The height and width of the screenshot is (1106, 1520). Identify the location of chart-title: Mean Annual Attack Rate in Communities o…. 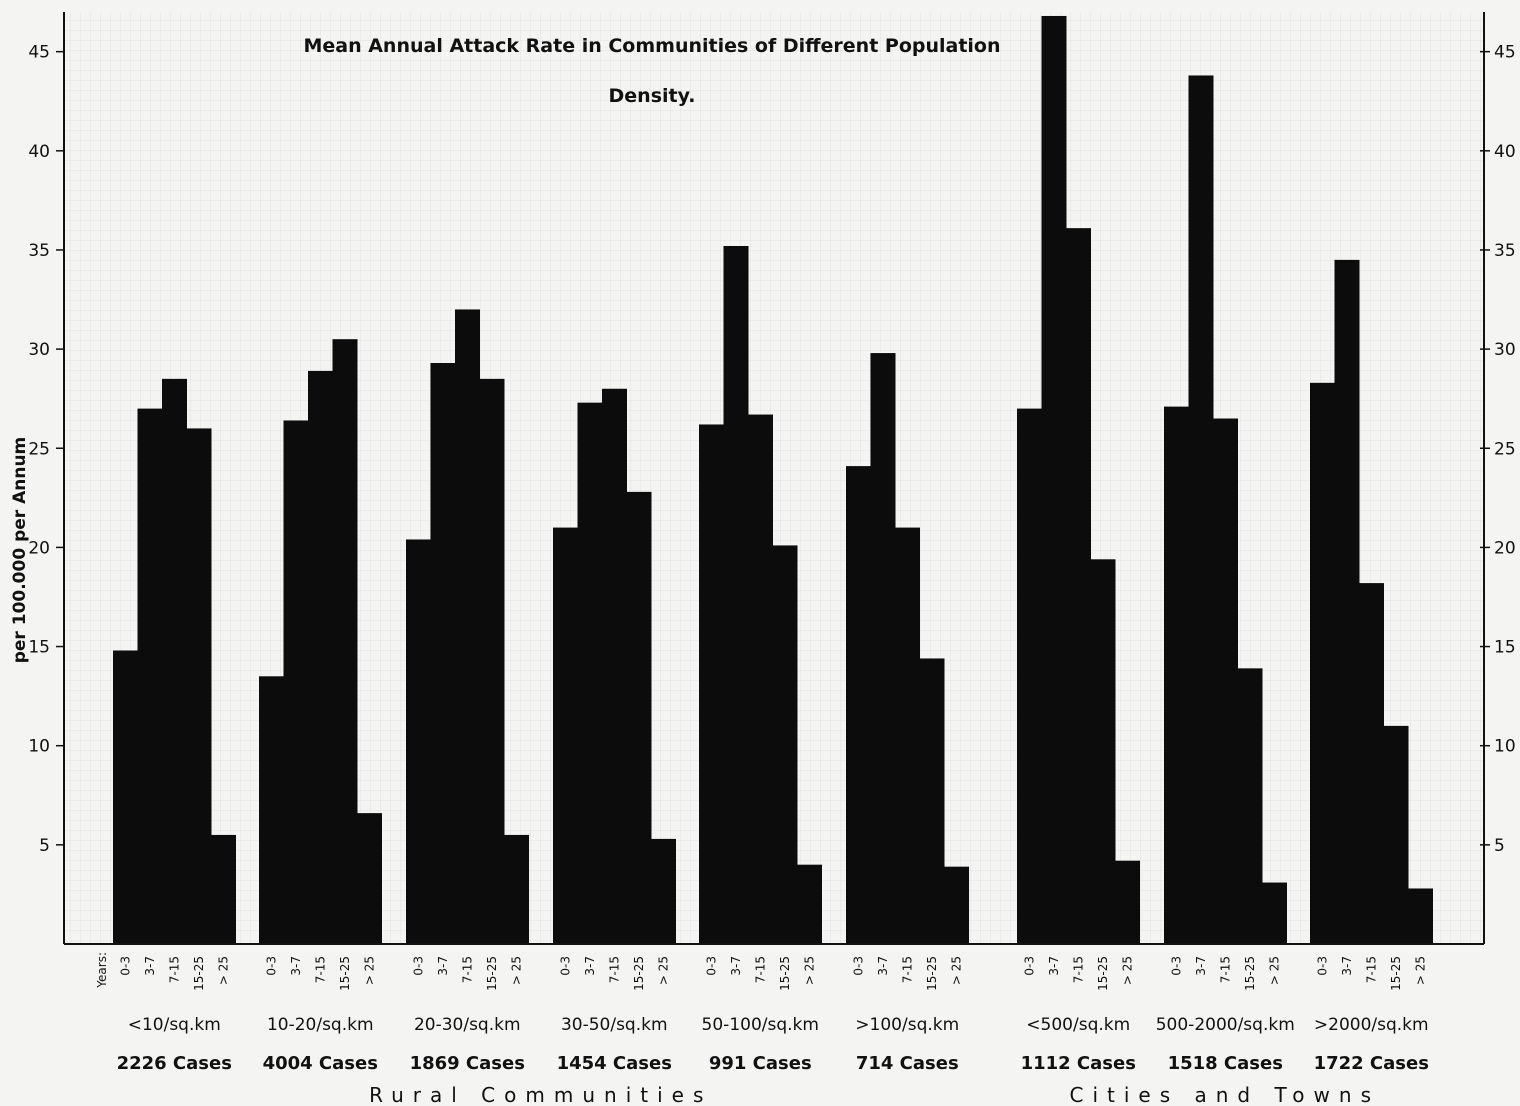
(651, 71).